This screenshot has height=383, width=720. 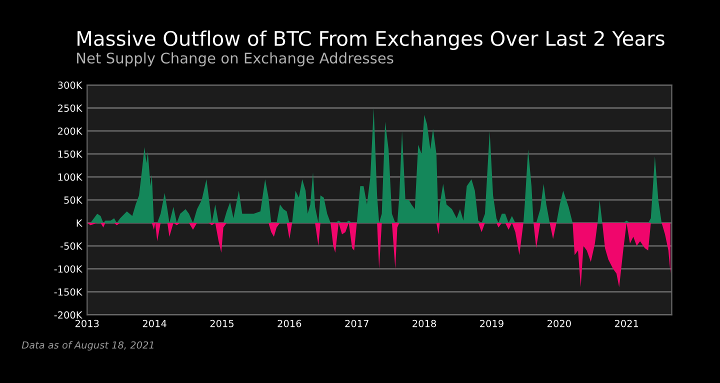 What do you see at coordinates (68, 269) in the screenshot?
I see `y-tick-label: -100K` at bounding box center [68, 269].